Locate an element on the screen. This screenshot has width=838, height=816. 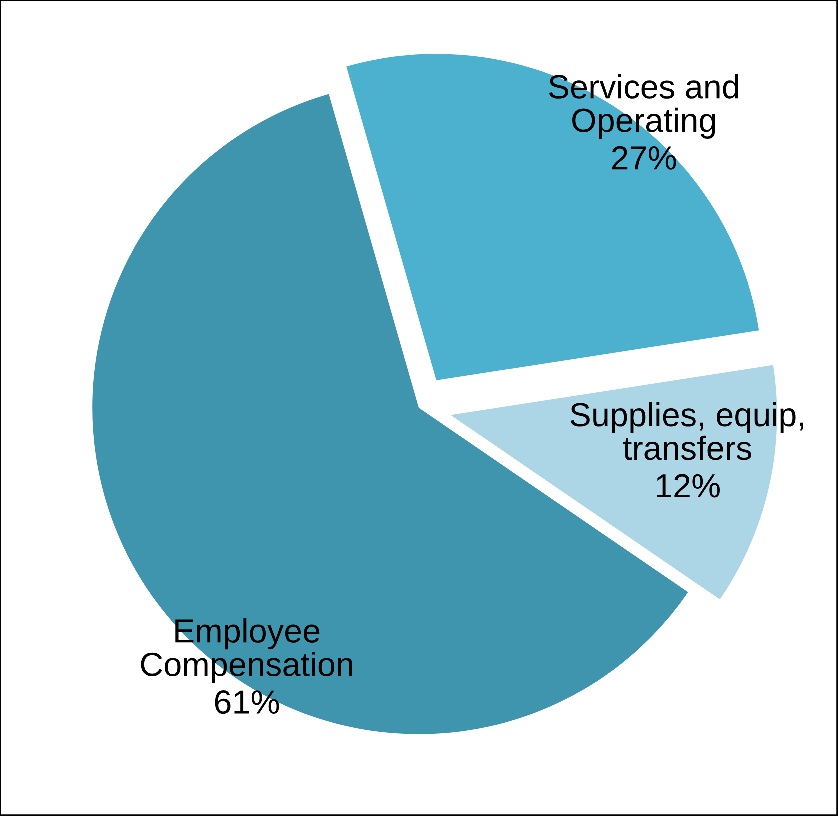
slice-label: Supplies, equip, transfers is located at coordinates (687, 431).